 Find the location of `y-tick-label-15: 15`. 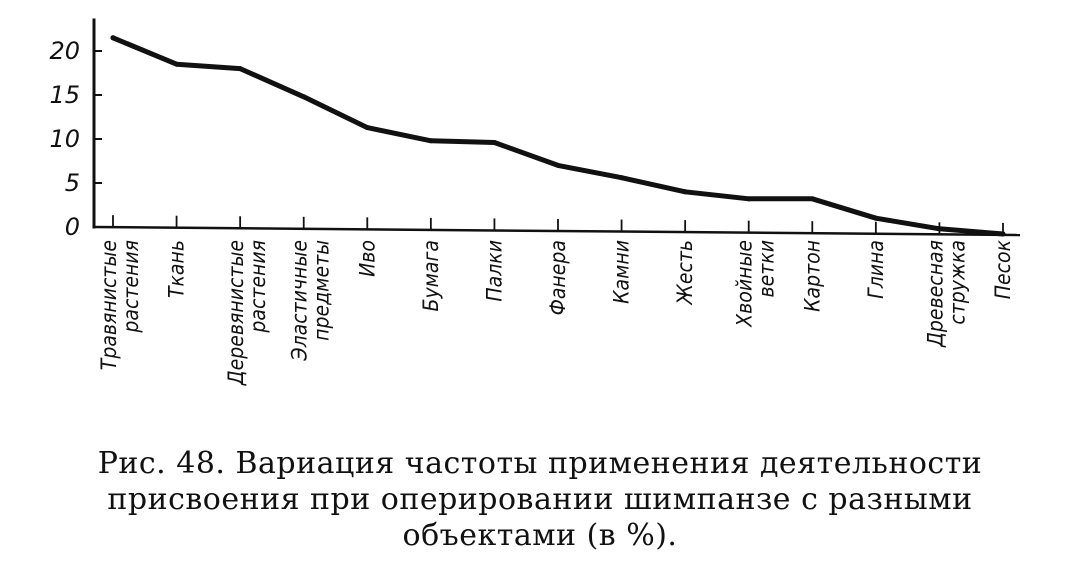

y-tick-label-15: 15 is located at coordinates (64, 95).